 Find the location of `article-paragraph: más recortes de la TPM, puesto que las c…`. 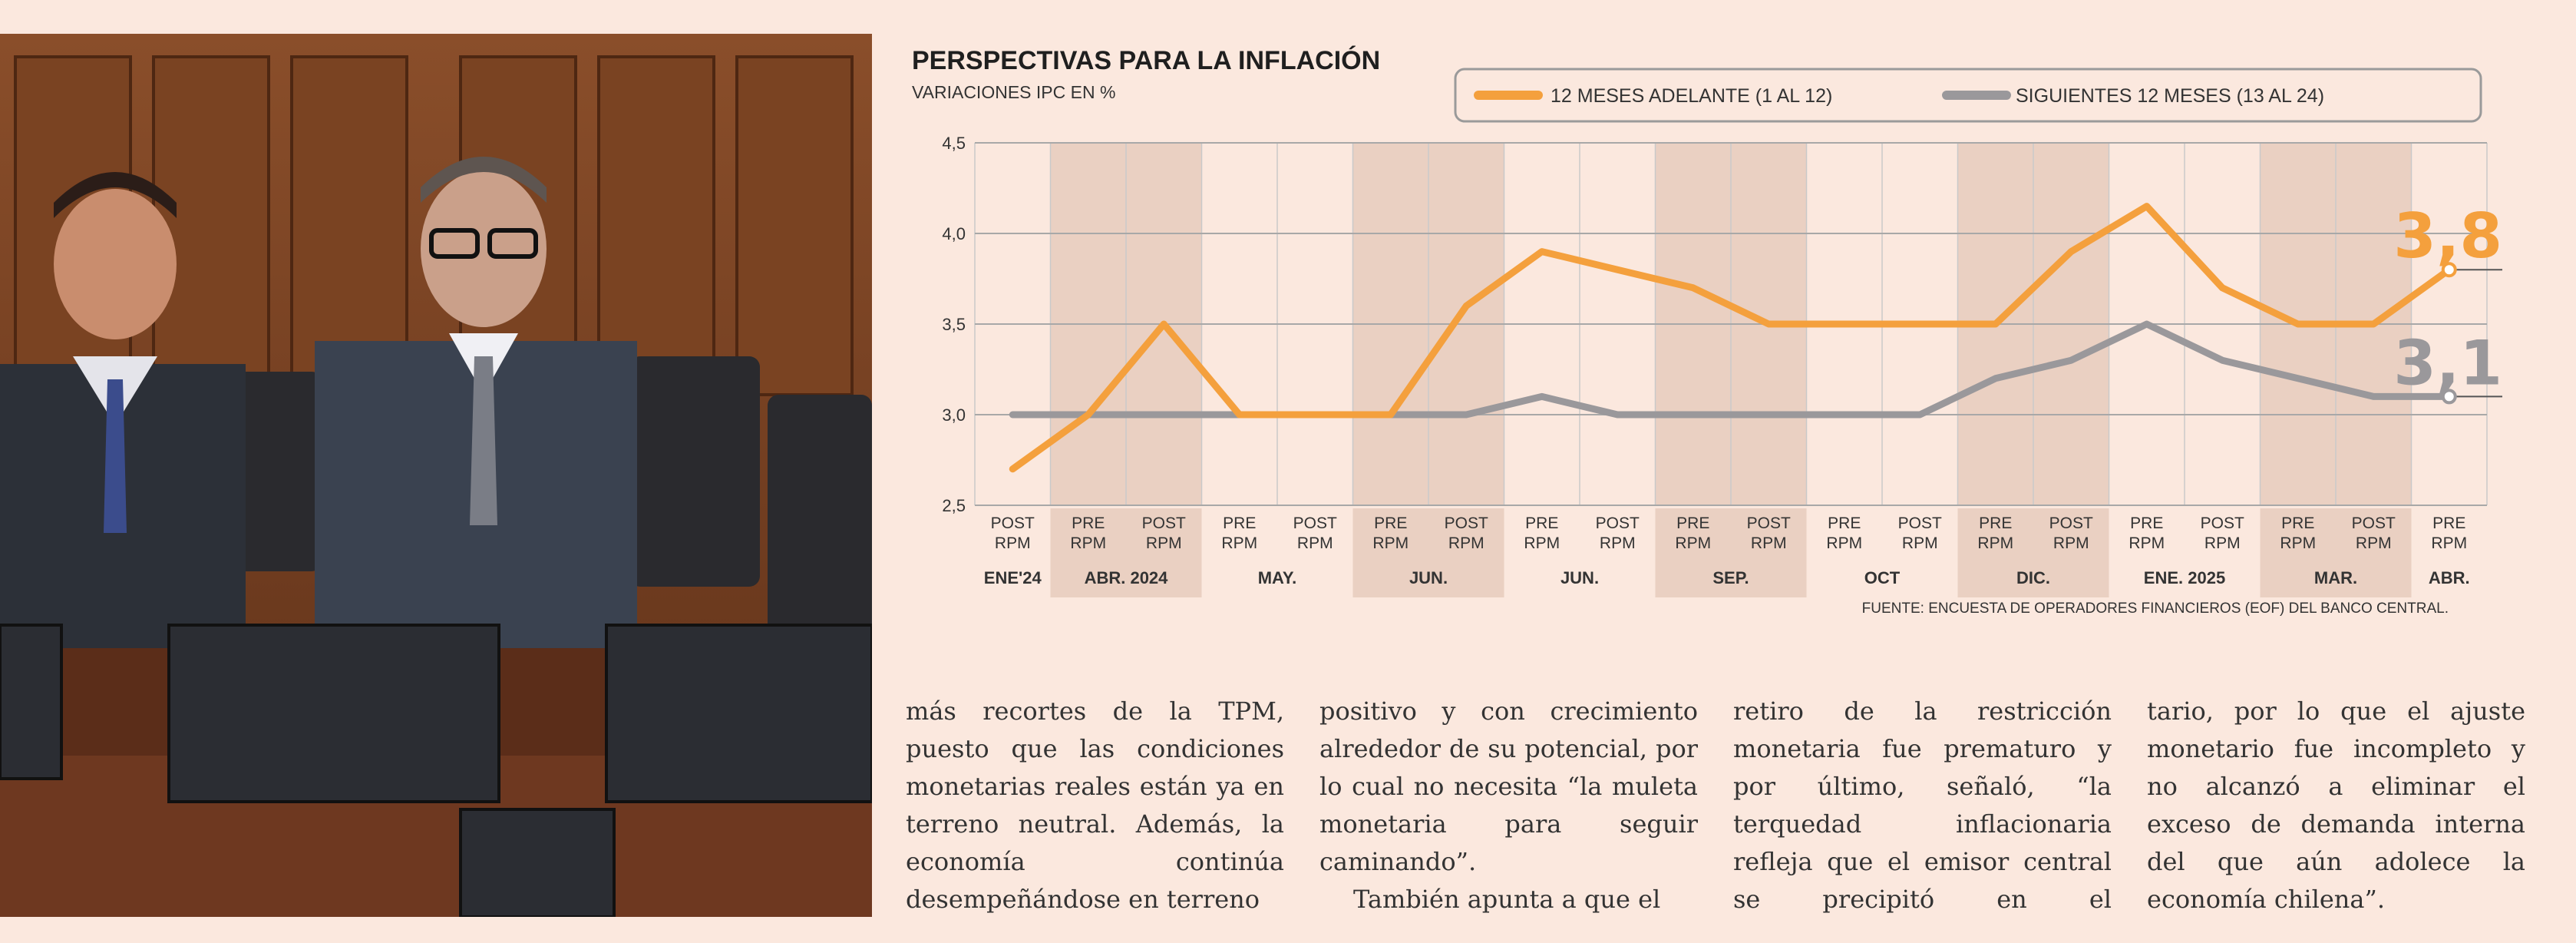

article-paragraph: más recortes de la TPM, puesto que las c… is located at coordinates (1095, 805).